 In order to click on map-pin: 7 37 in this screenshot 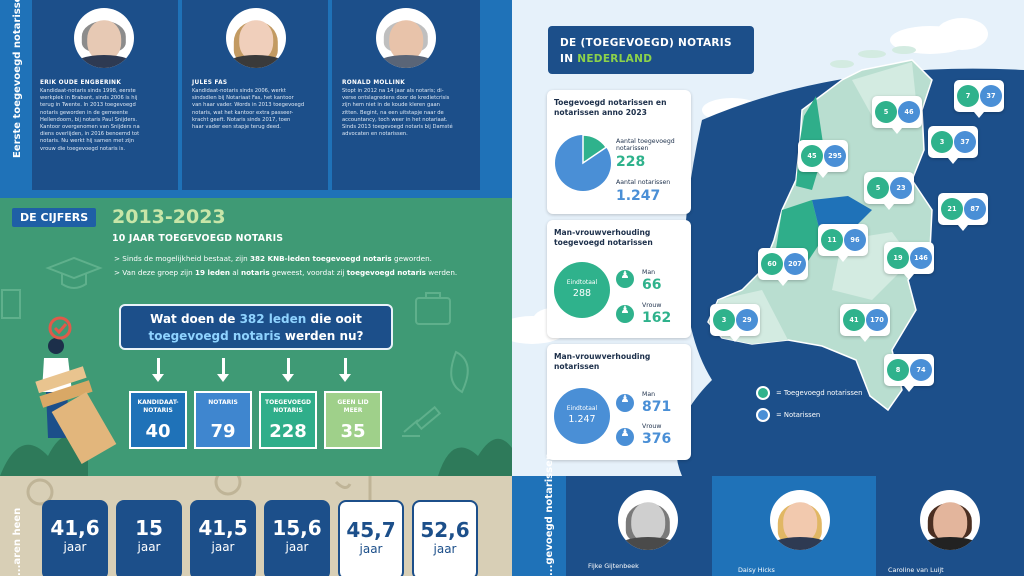, I will do `click(979, 99)`.